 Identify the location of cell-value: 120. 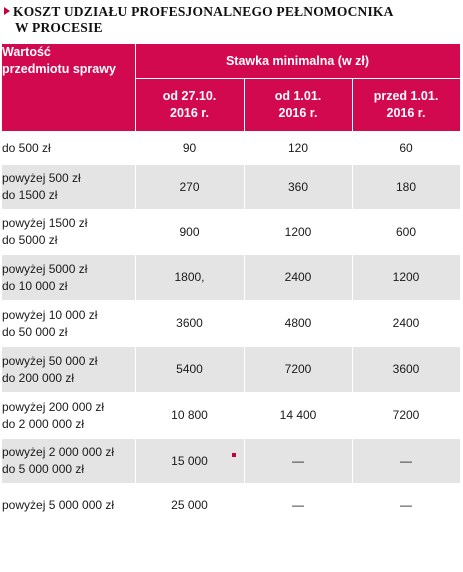
(298, 148).